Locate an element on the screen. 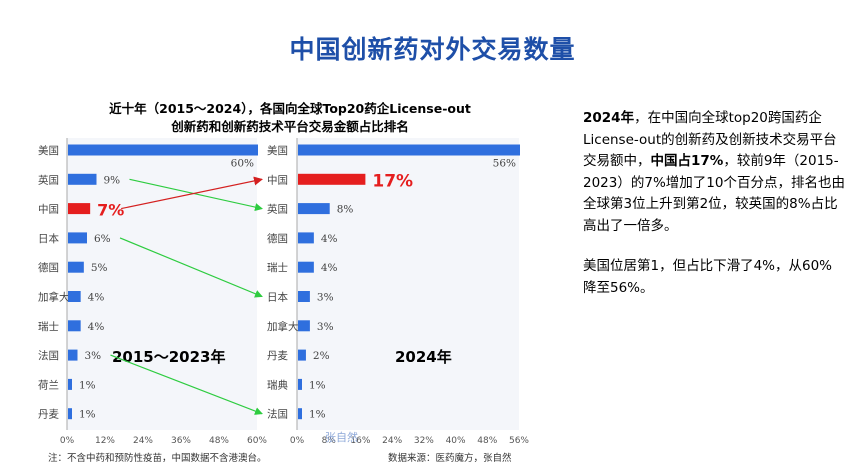 The image size is (865, 473). period-label-1: 2015～2023年 is located at coordinates (169, 357).